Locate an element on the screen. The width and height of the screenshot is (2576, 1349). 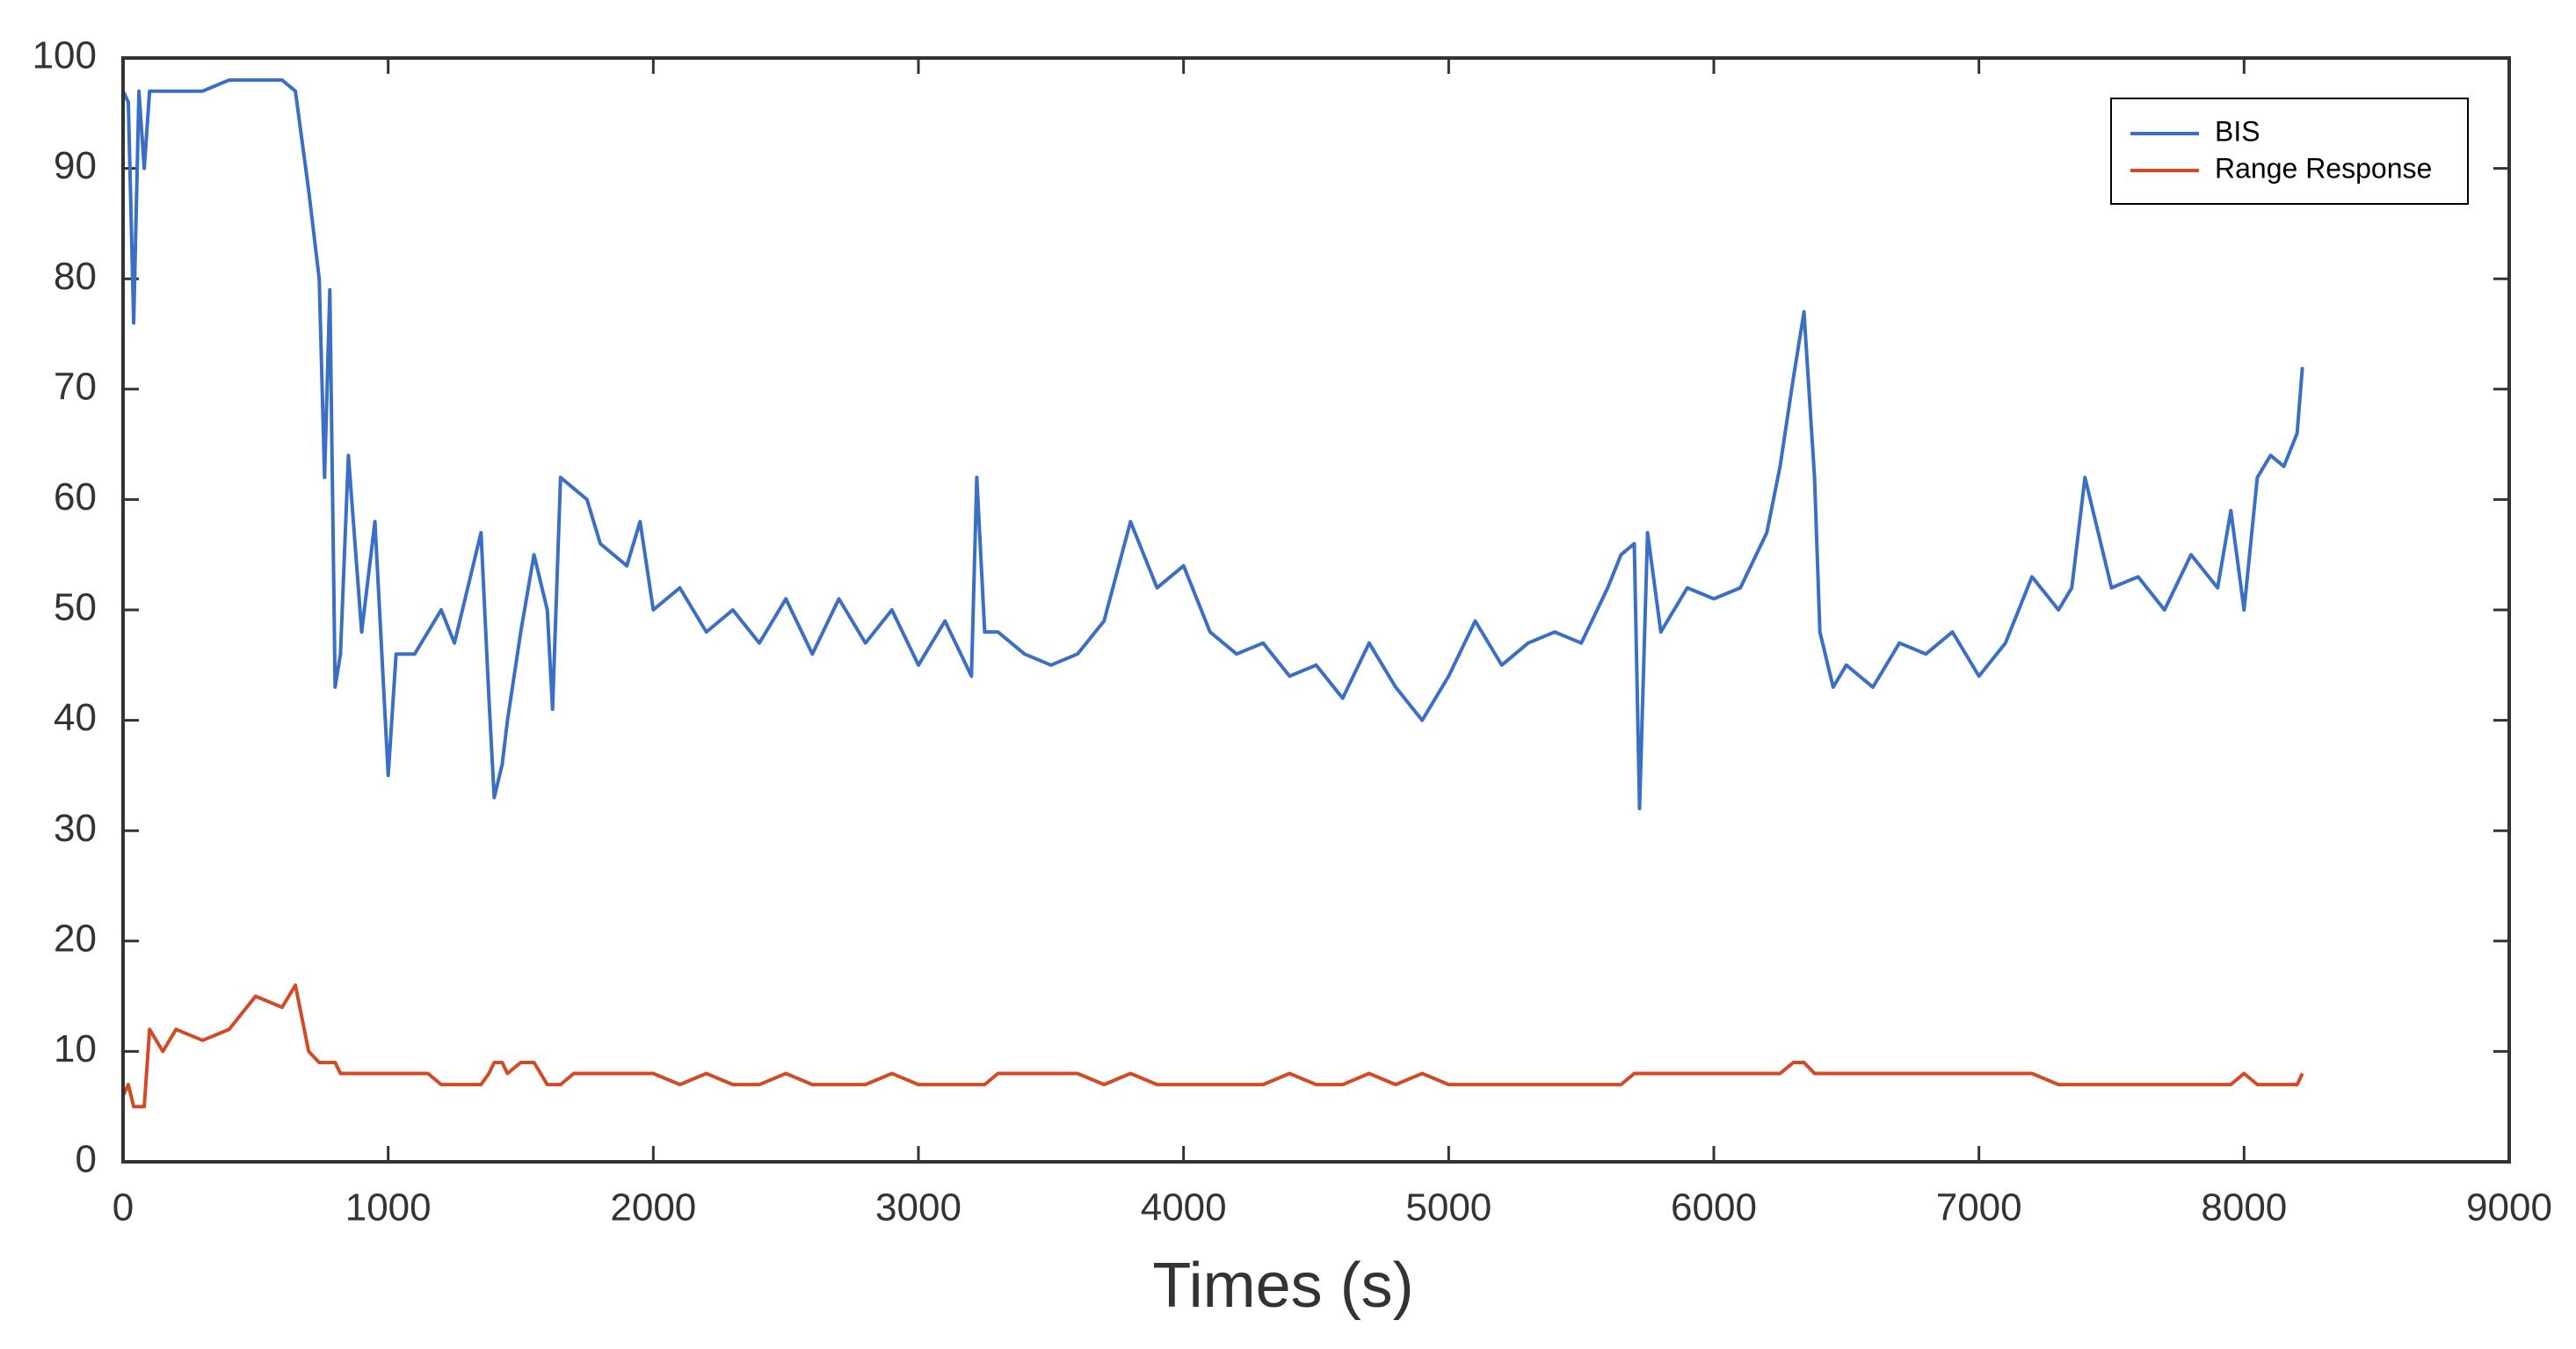
y-tick-label: 60 is located at coordinates (75, 497).